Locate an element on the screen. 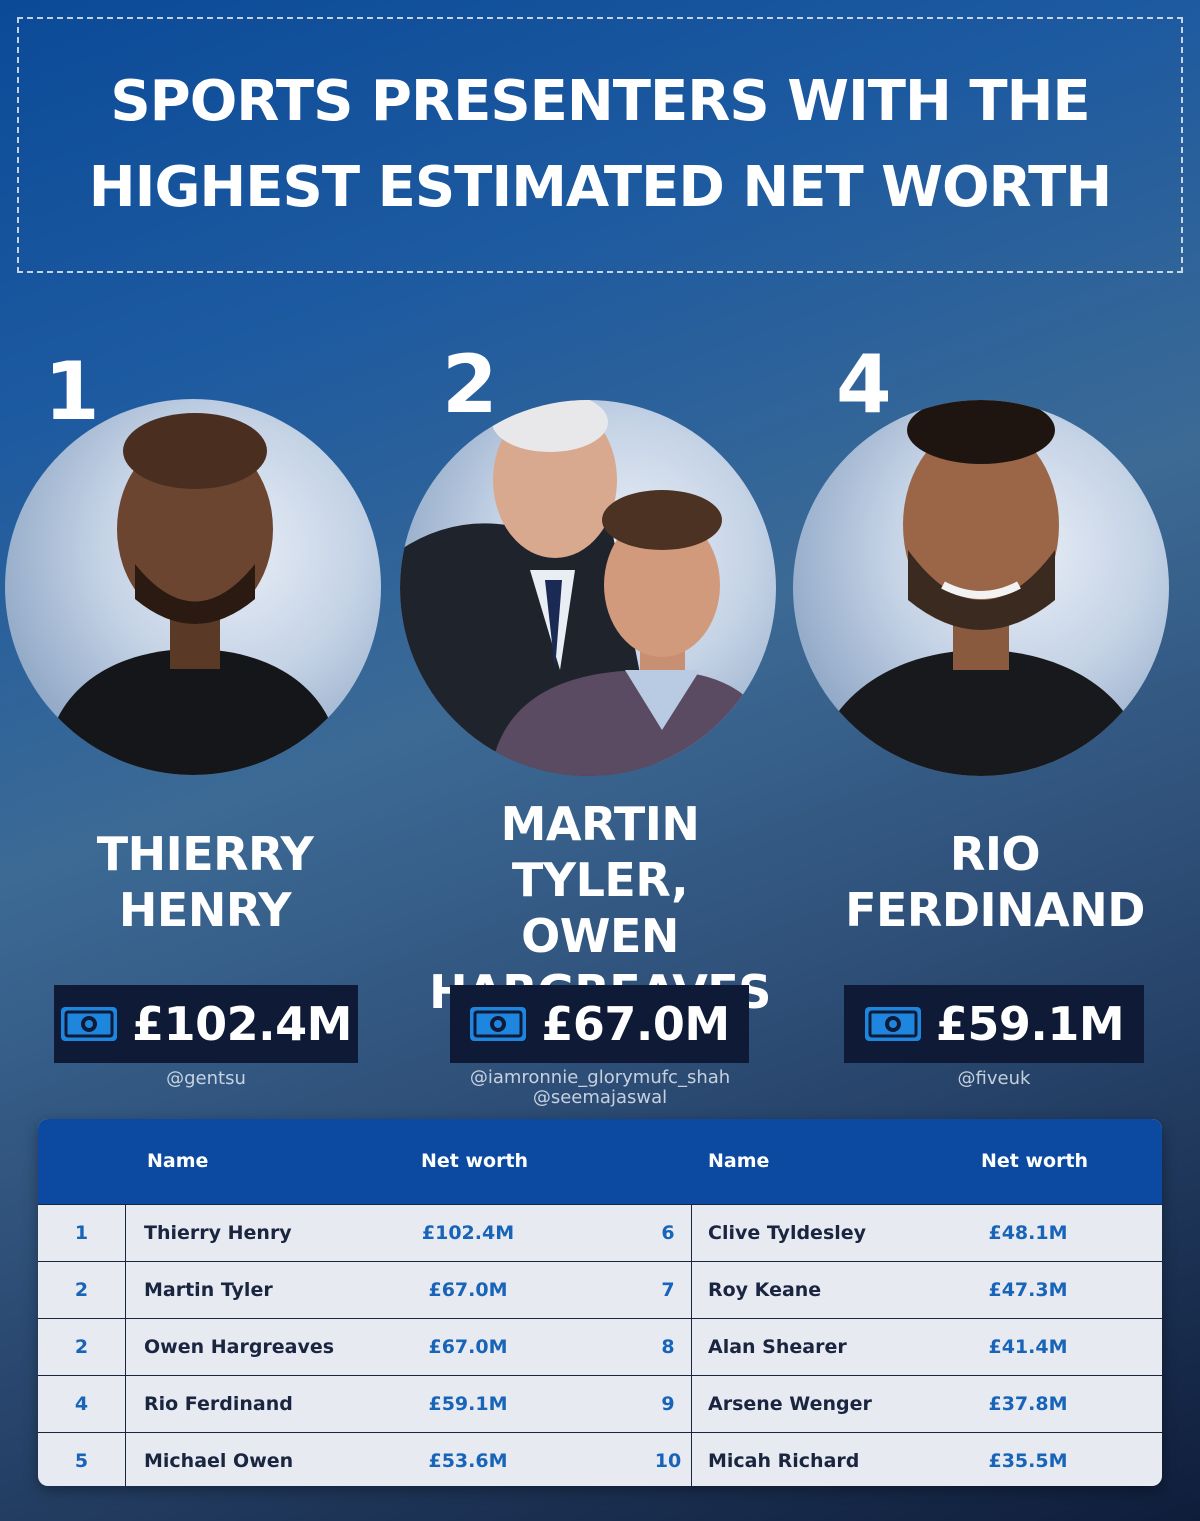 The height and width of the screenshot is (1521, 1200). name-cell: Rio Ferdinand is located at coordinates (218, 1404).